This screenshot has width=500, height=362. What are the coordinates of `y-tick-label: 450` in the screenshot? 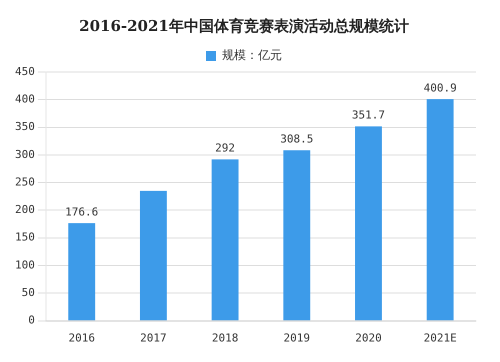 It's located at (24, 71).